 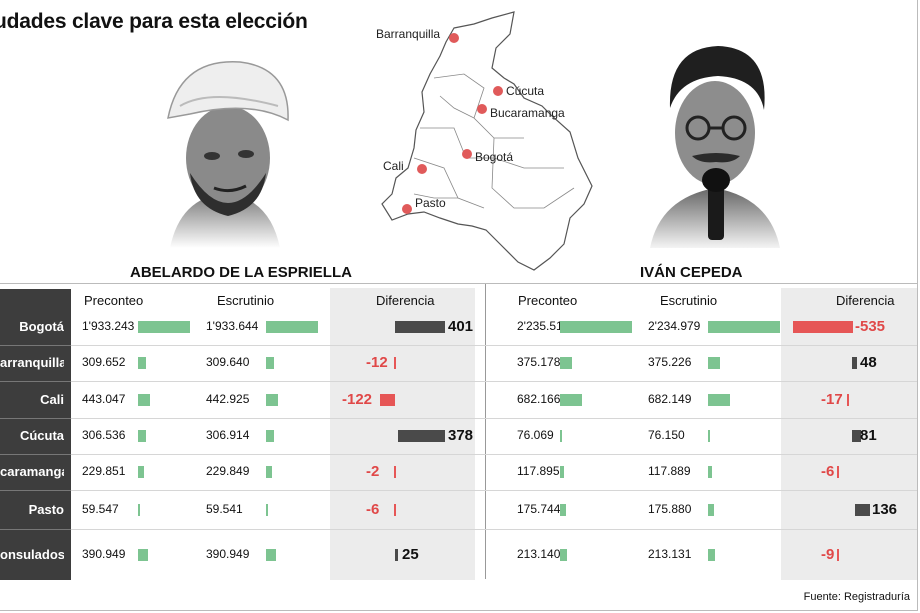 I want to click on map-label-bogota: Bogotá, so click(x=494, y=157).